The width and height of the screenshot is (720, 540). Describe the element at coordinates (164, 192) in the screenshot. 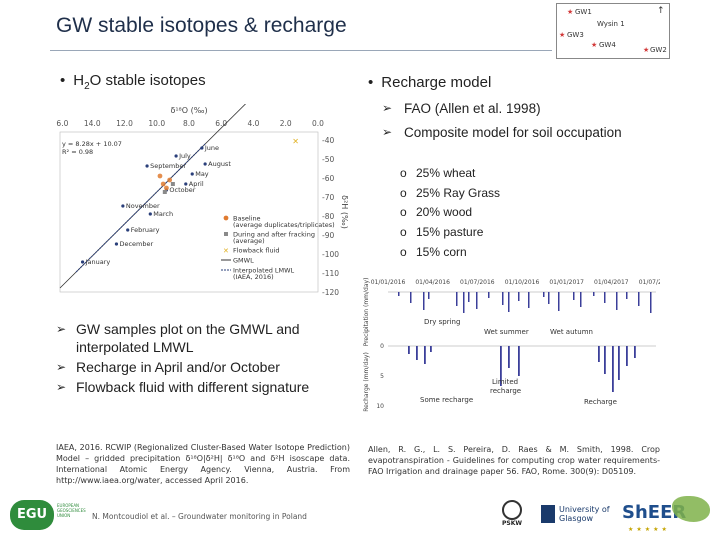

I see `fracking-point` at that location.